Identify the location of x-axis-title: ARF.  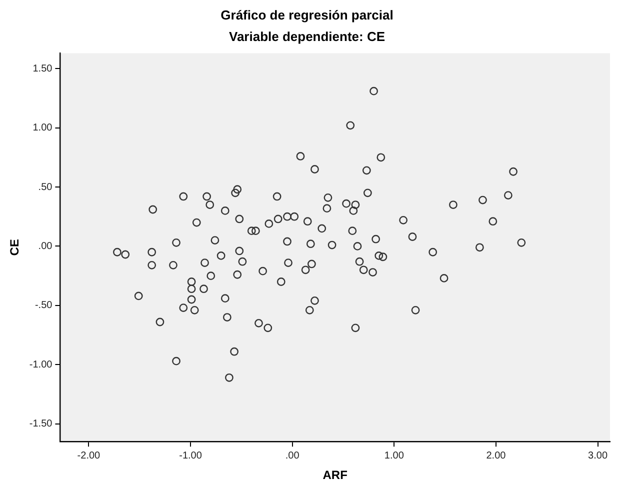
(335, 475).